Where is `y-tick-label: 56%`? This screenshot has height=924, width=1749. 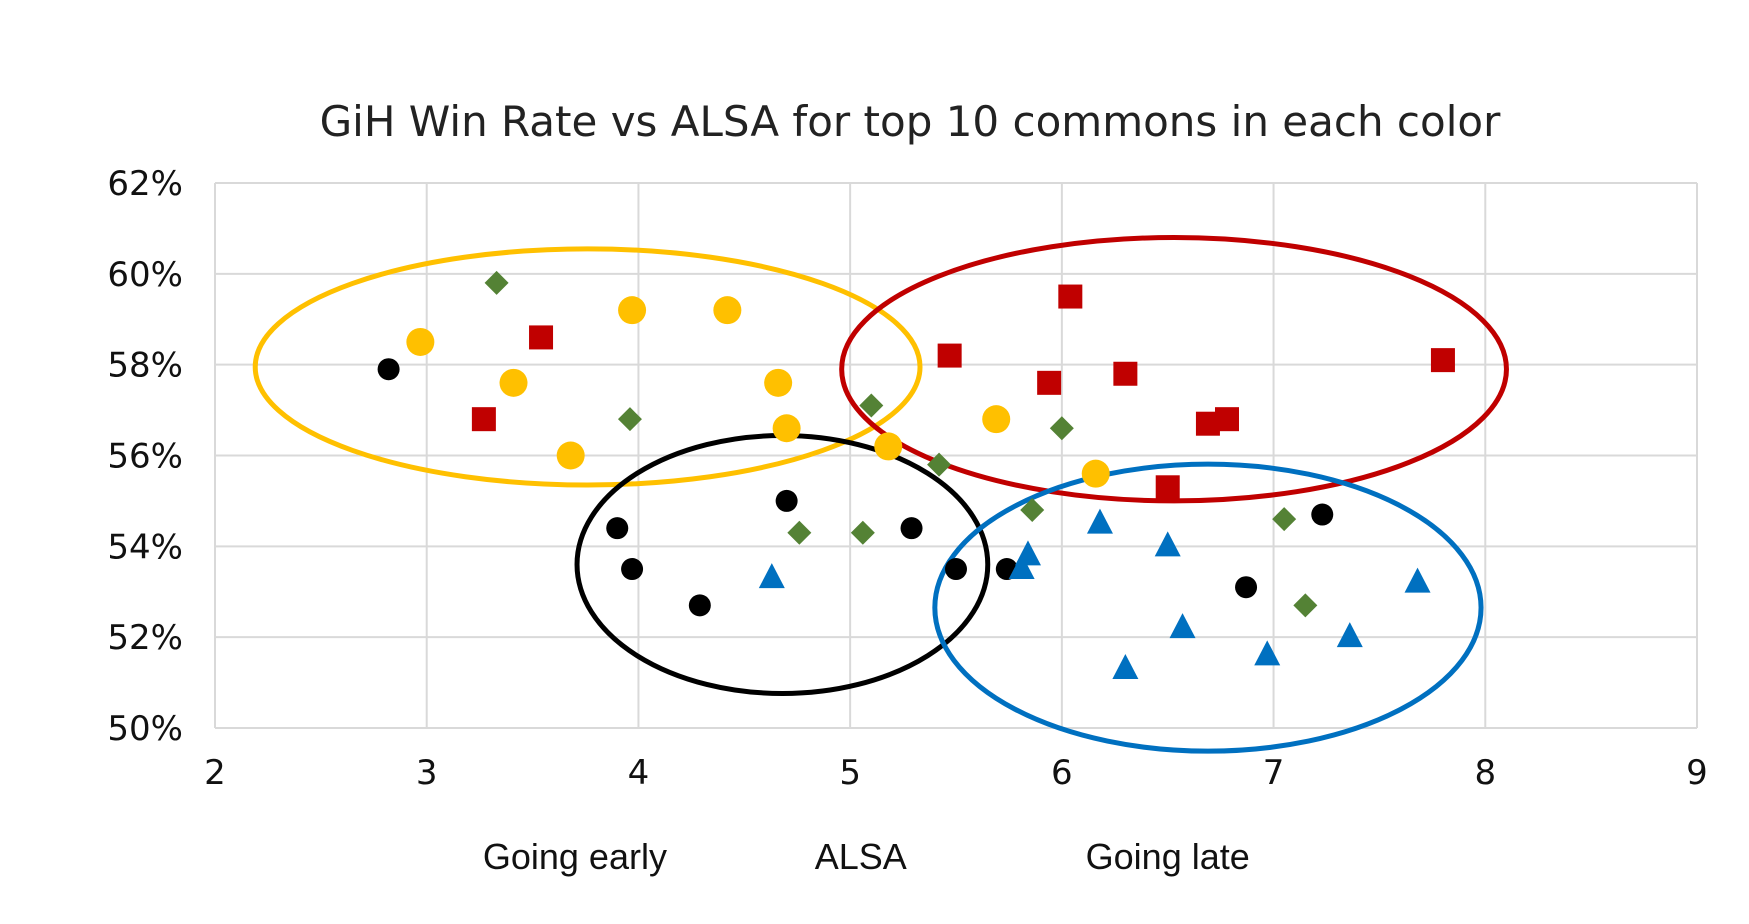
y-tick-label: 56% is located at coordinates (145, 457).